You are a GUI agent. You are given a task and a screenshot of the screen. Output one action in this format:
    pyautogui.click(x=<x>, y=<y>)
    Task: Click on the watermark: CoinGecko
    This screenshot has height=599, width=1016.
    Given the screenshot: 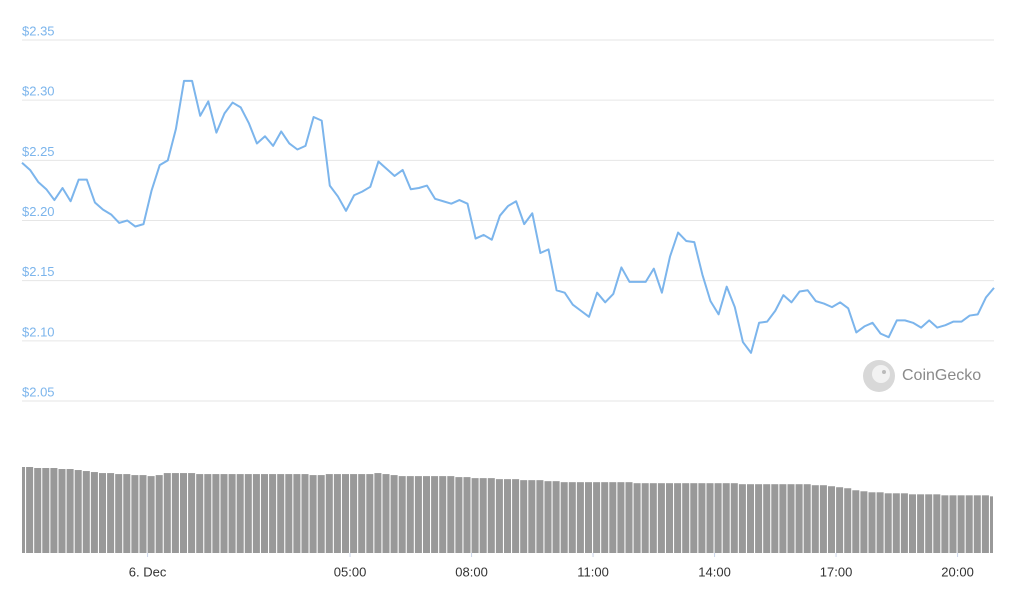 What is the action you would take?
    pyautogui.click(x=922, y=376)
    